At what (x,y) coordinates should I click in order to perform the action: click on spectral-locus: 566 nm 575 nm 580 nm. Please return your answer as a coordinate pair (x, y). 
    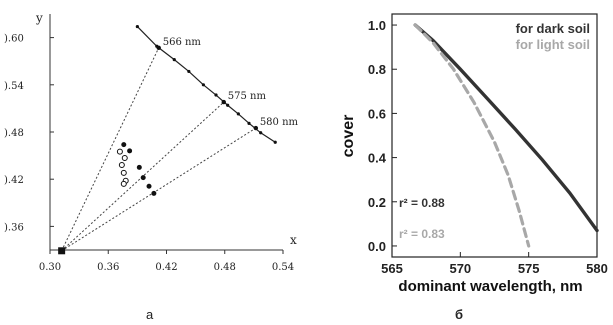
    Looking at the image, I should click on (217, 84).